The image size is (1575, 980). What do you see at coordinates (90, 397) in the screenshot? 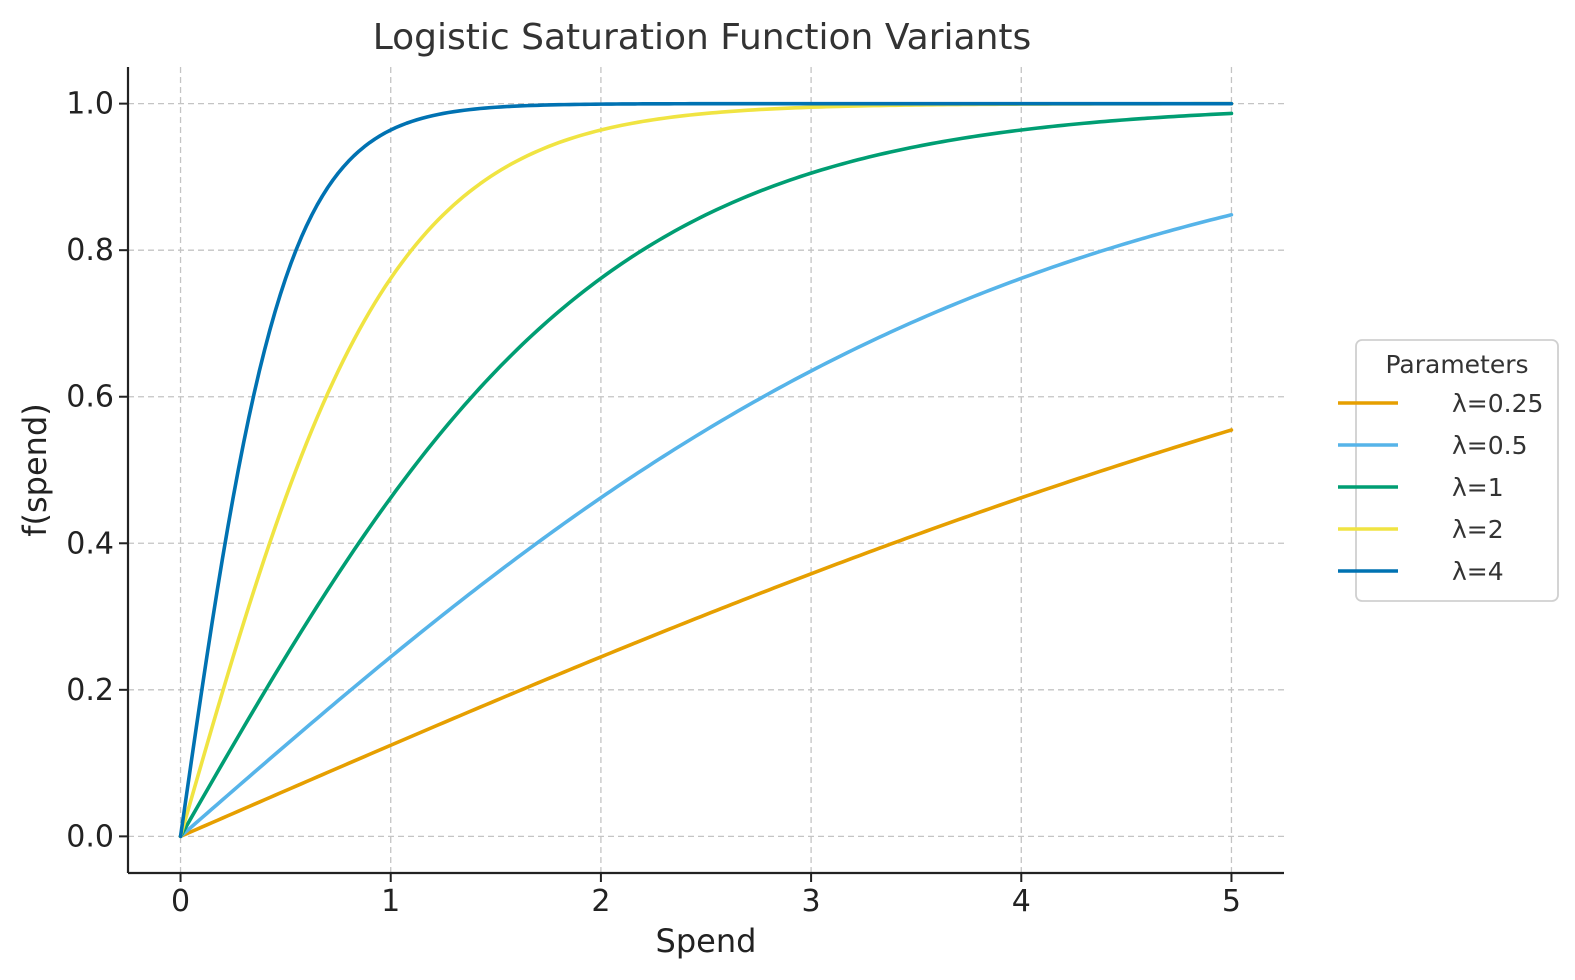
I see `y-tick-label: 0.6` at bounding box center [90, 397].